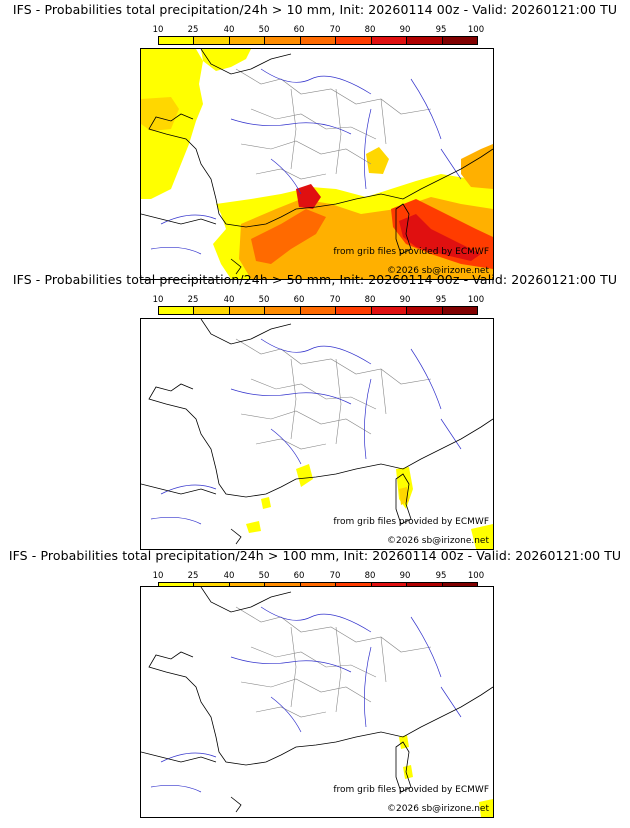 This screenshot has width=630, height=828. What do you see at coordinates (408, 772) in the screenshot?
I see `precip-area-corsica-south` at bounding box center [408, 772].